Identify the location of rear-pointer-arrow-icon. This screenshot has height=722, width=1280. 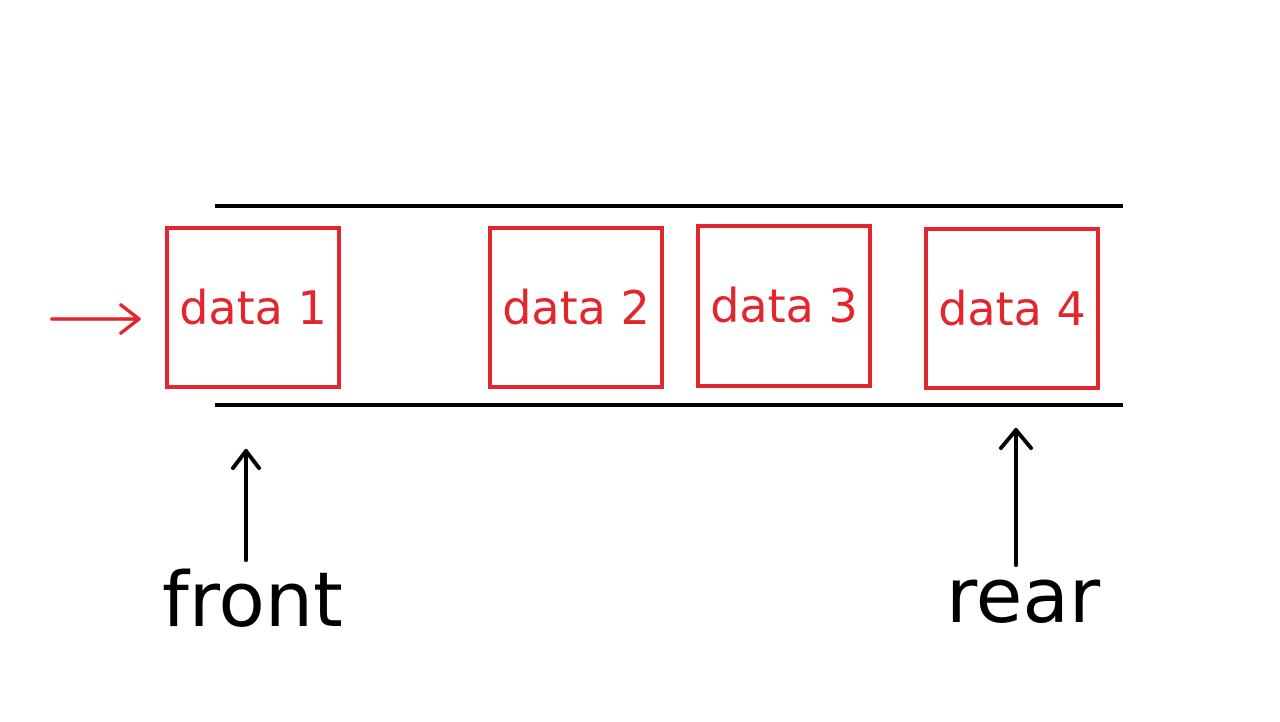
(1016, 497).